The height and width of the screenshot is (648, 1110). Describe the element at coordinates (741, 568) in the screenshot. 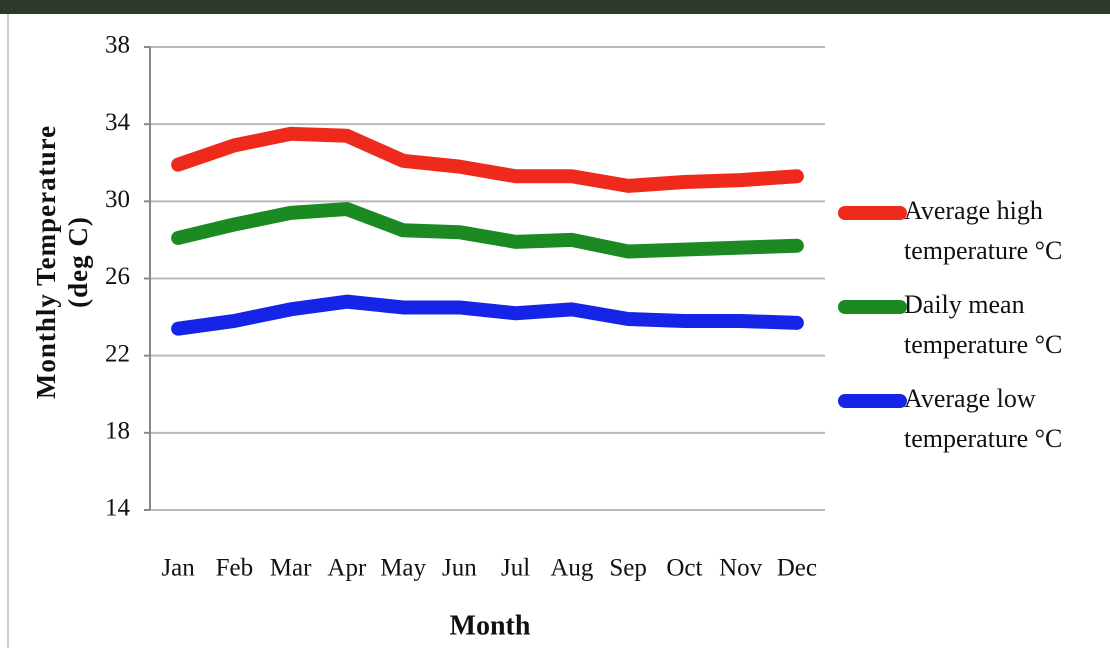

I see `x-tick-label: Nov` at that location.